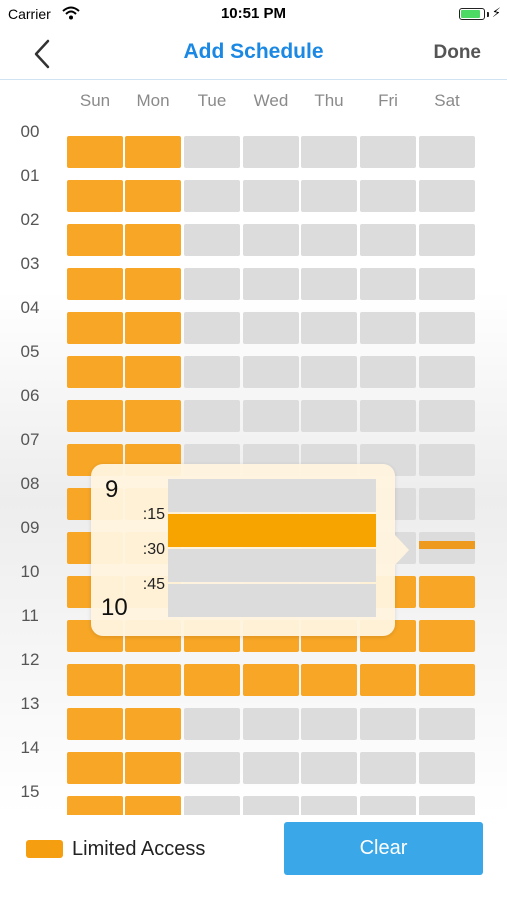 This screenshot has height=900, width=507. Describe the element at coordinates (30, 527) in the screenshot. I see `hour-label-09: 09` at that location.